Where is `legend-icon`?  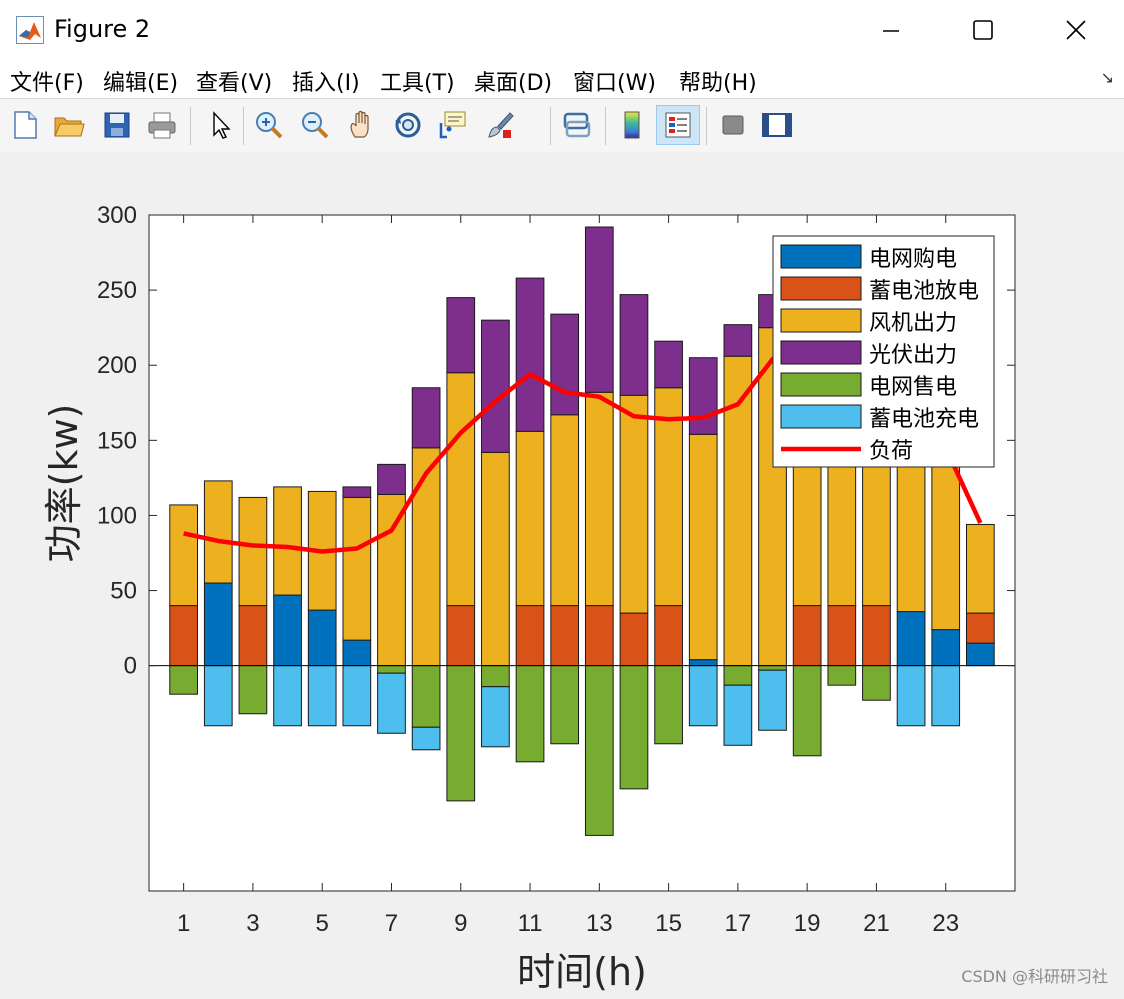
legend-icon is located at coordinates (678, 125).